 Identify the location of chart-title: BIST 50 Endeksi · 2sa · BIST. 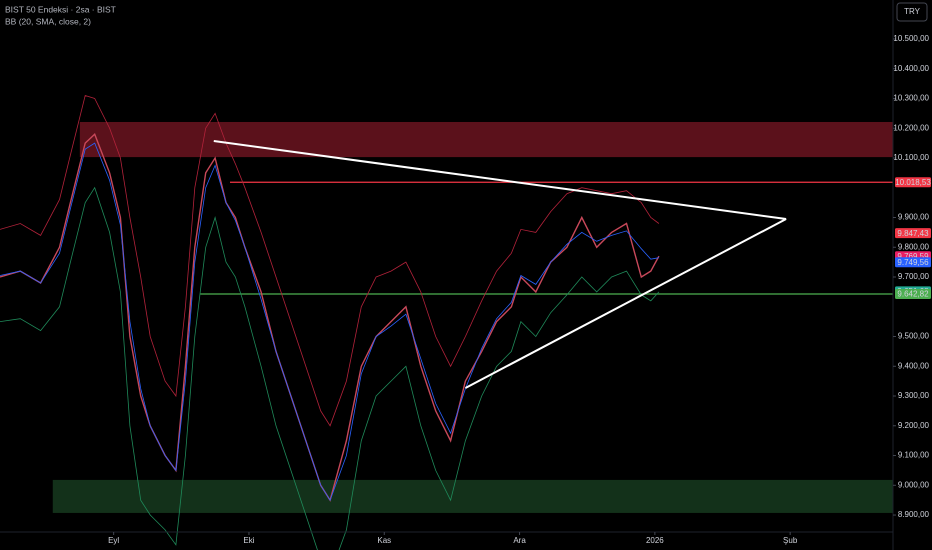
(60, 9).